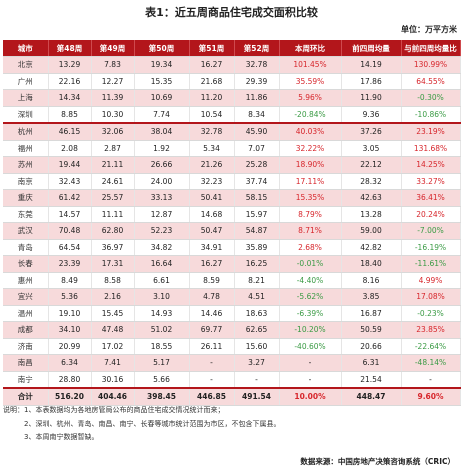 This screenshot has width=463, height=468. I want to click on header-avg4: 前四周均量, so click(371, 48).